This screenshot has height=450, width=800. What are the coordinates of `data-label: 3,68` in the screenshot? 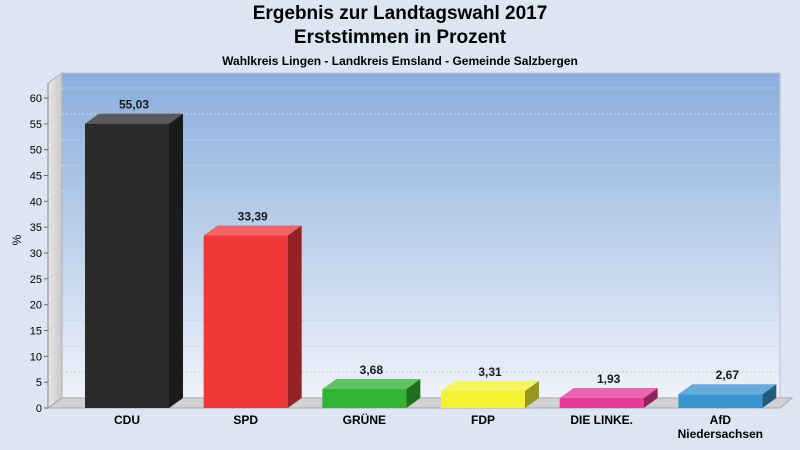 It's located at (372, 370).